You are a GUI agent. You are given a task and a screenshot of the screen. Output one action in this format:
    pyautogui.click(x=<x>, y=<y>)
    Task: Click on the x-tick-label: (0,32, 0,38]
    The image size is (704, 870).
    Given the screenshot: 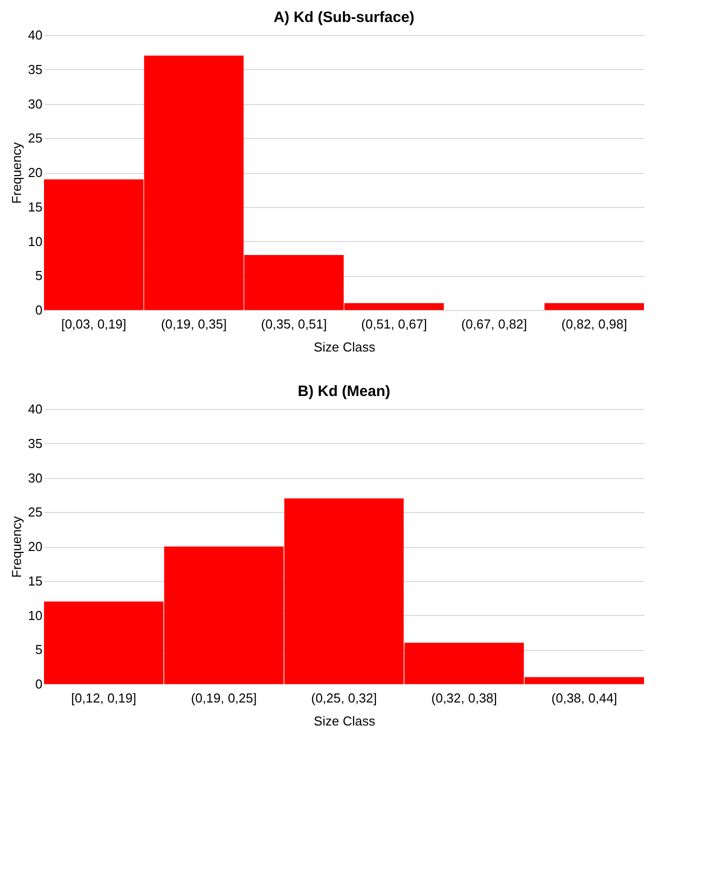 What is the action you would take?
    pyautogui.click(x=464, y=698)
    